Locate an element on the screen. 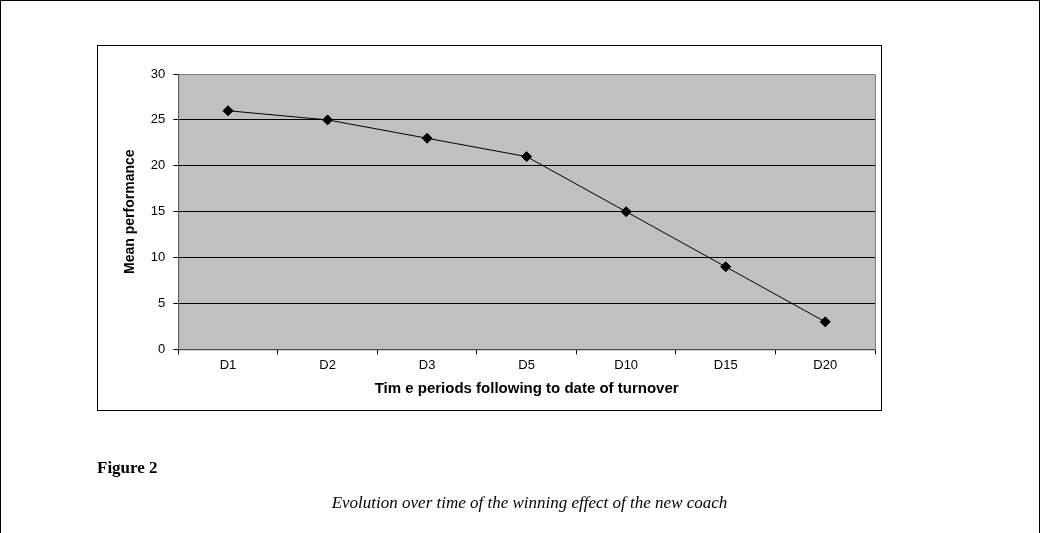 This screenshot has width=1059, height=533. caption: Figure 2 is located at coordinates (127, 468).